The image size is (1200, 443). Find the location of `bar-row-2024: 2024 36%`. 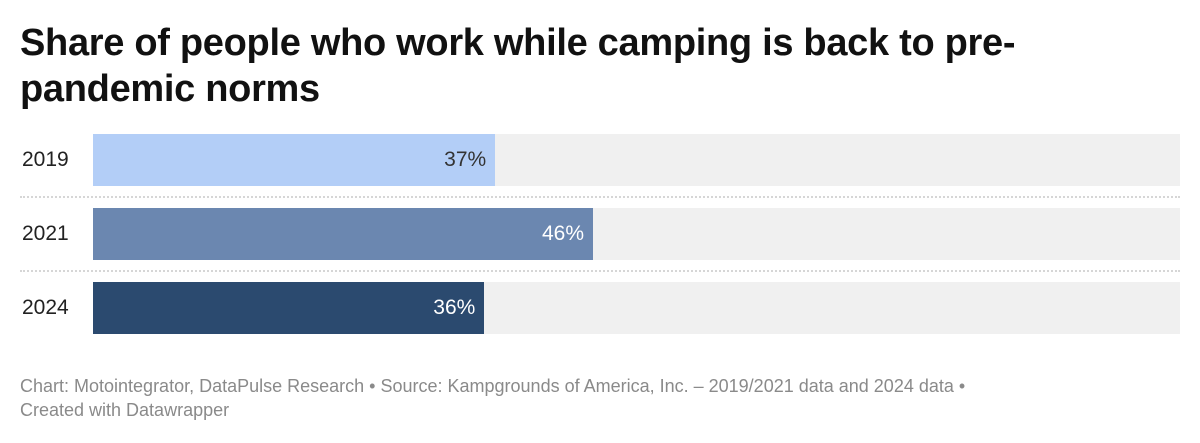

bar-row-2024: 2024 36% is located at coordinates (600, 308).